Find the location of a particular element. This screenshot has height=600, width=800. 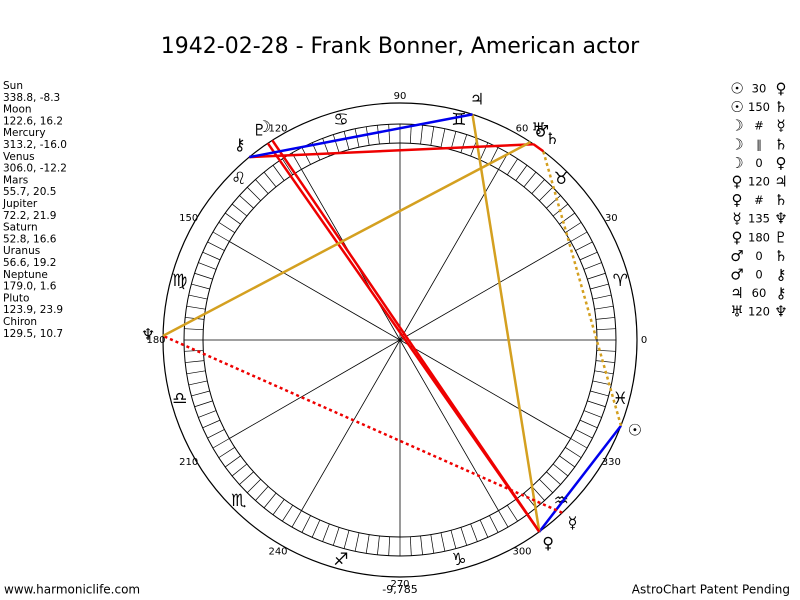

aspect-angle: # is located at coordinates (759, 126).